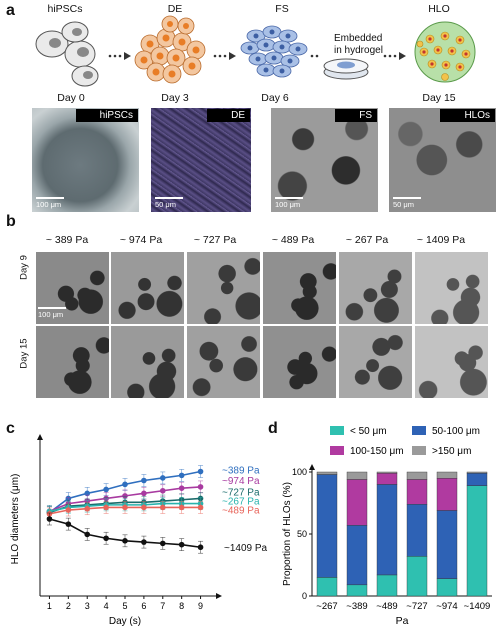 This screenshot has height=631, width=500. Describe the element at coordinates (241, 501) in the screenshot. I see `series-label-3: ~267 Pa` at that location.